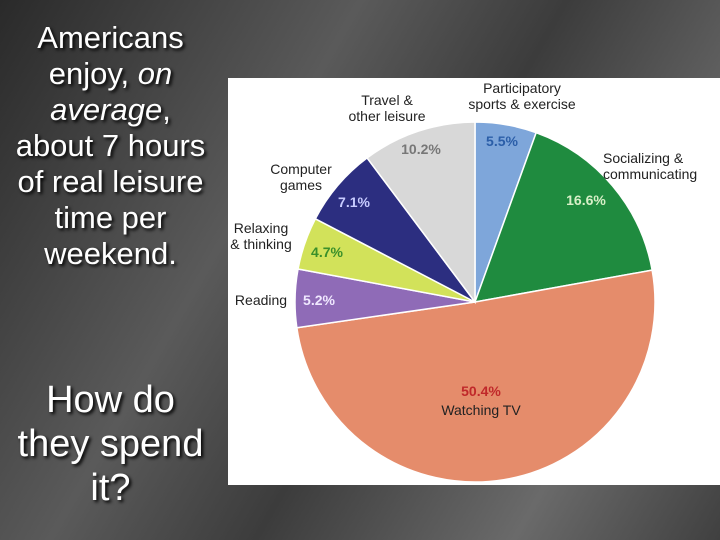 The height and width of the screenshot is (540, 720). What do you see at coordinates (522, 96) in the screenshot?
I see `slice-label: Participatory sports & exercise` at bounding box center [522, 96].